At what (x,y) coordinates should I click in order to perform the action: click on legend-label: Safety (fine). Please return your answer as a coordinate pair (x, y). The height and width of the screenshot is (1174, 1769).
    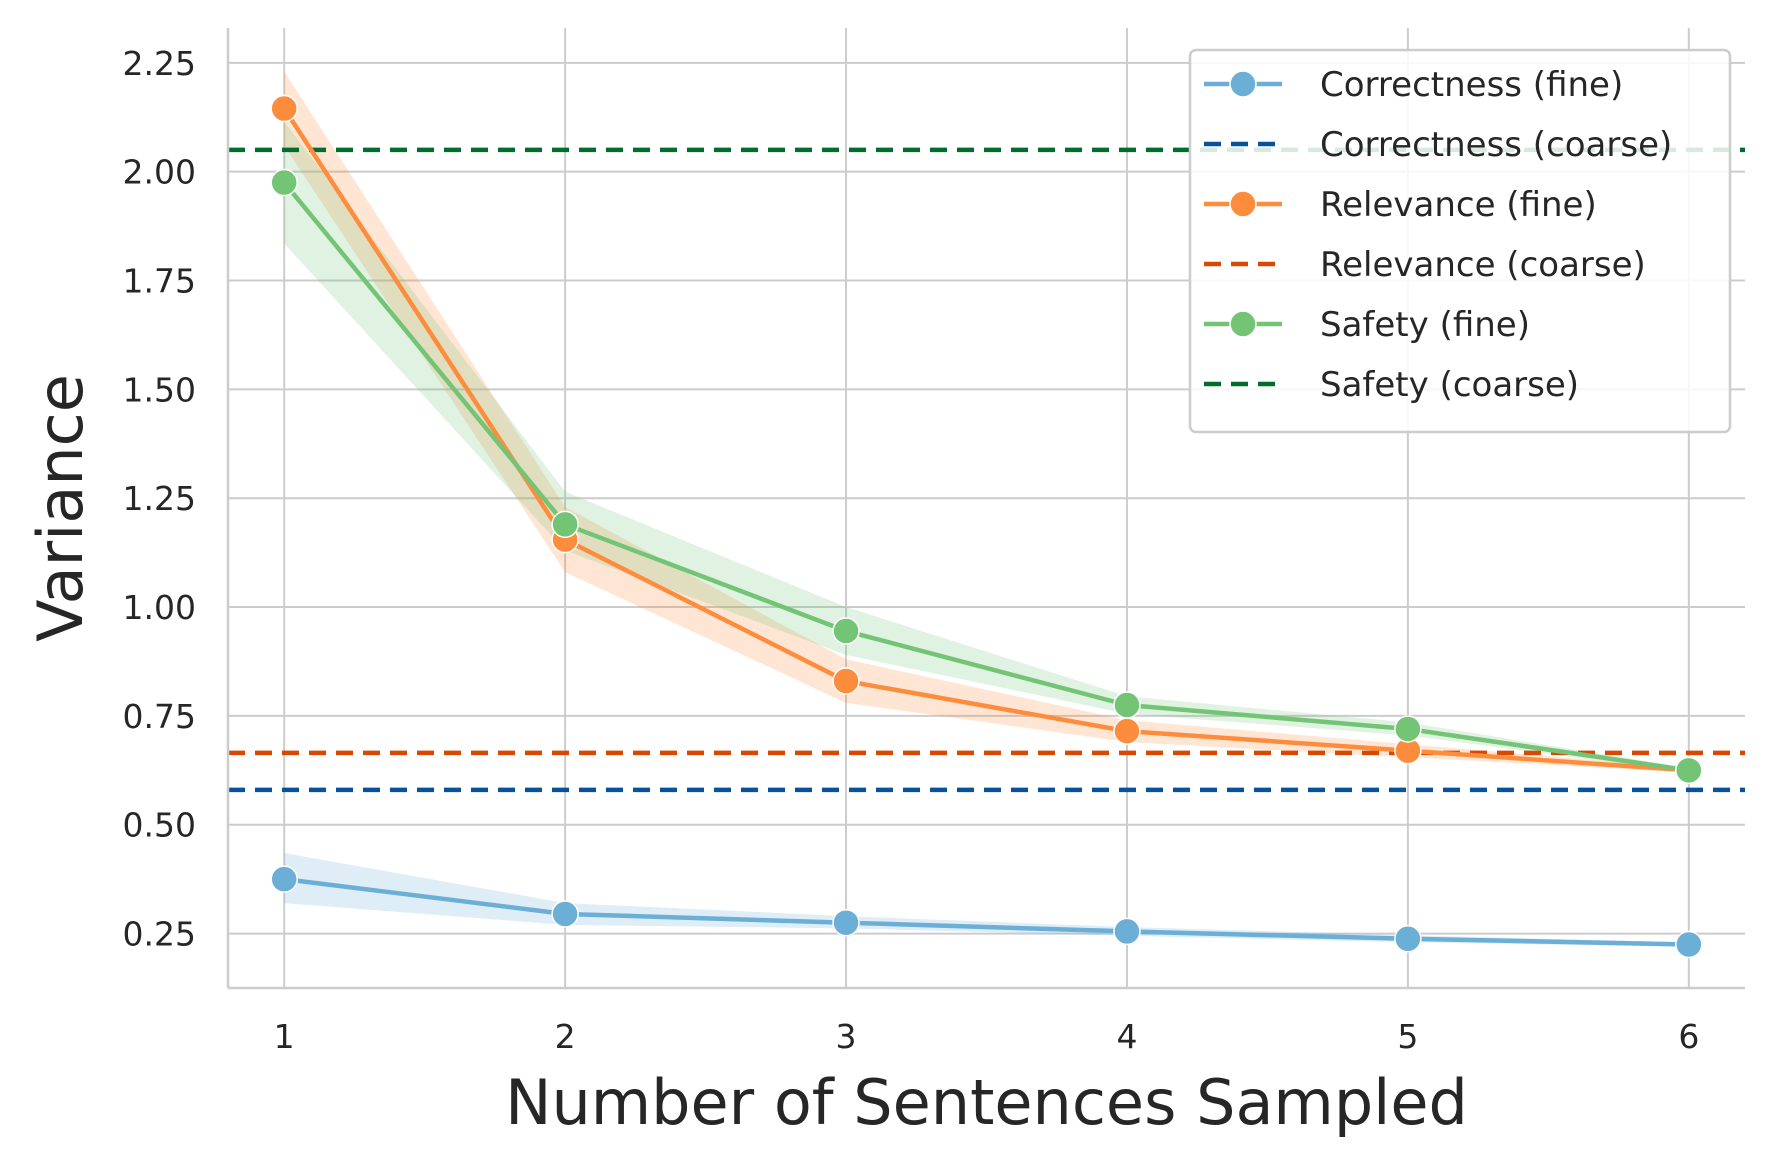
    Looking at the image, I should click on (1425, 325).